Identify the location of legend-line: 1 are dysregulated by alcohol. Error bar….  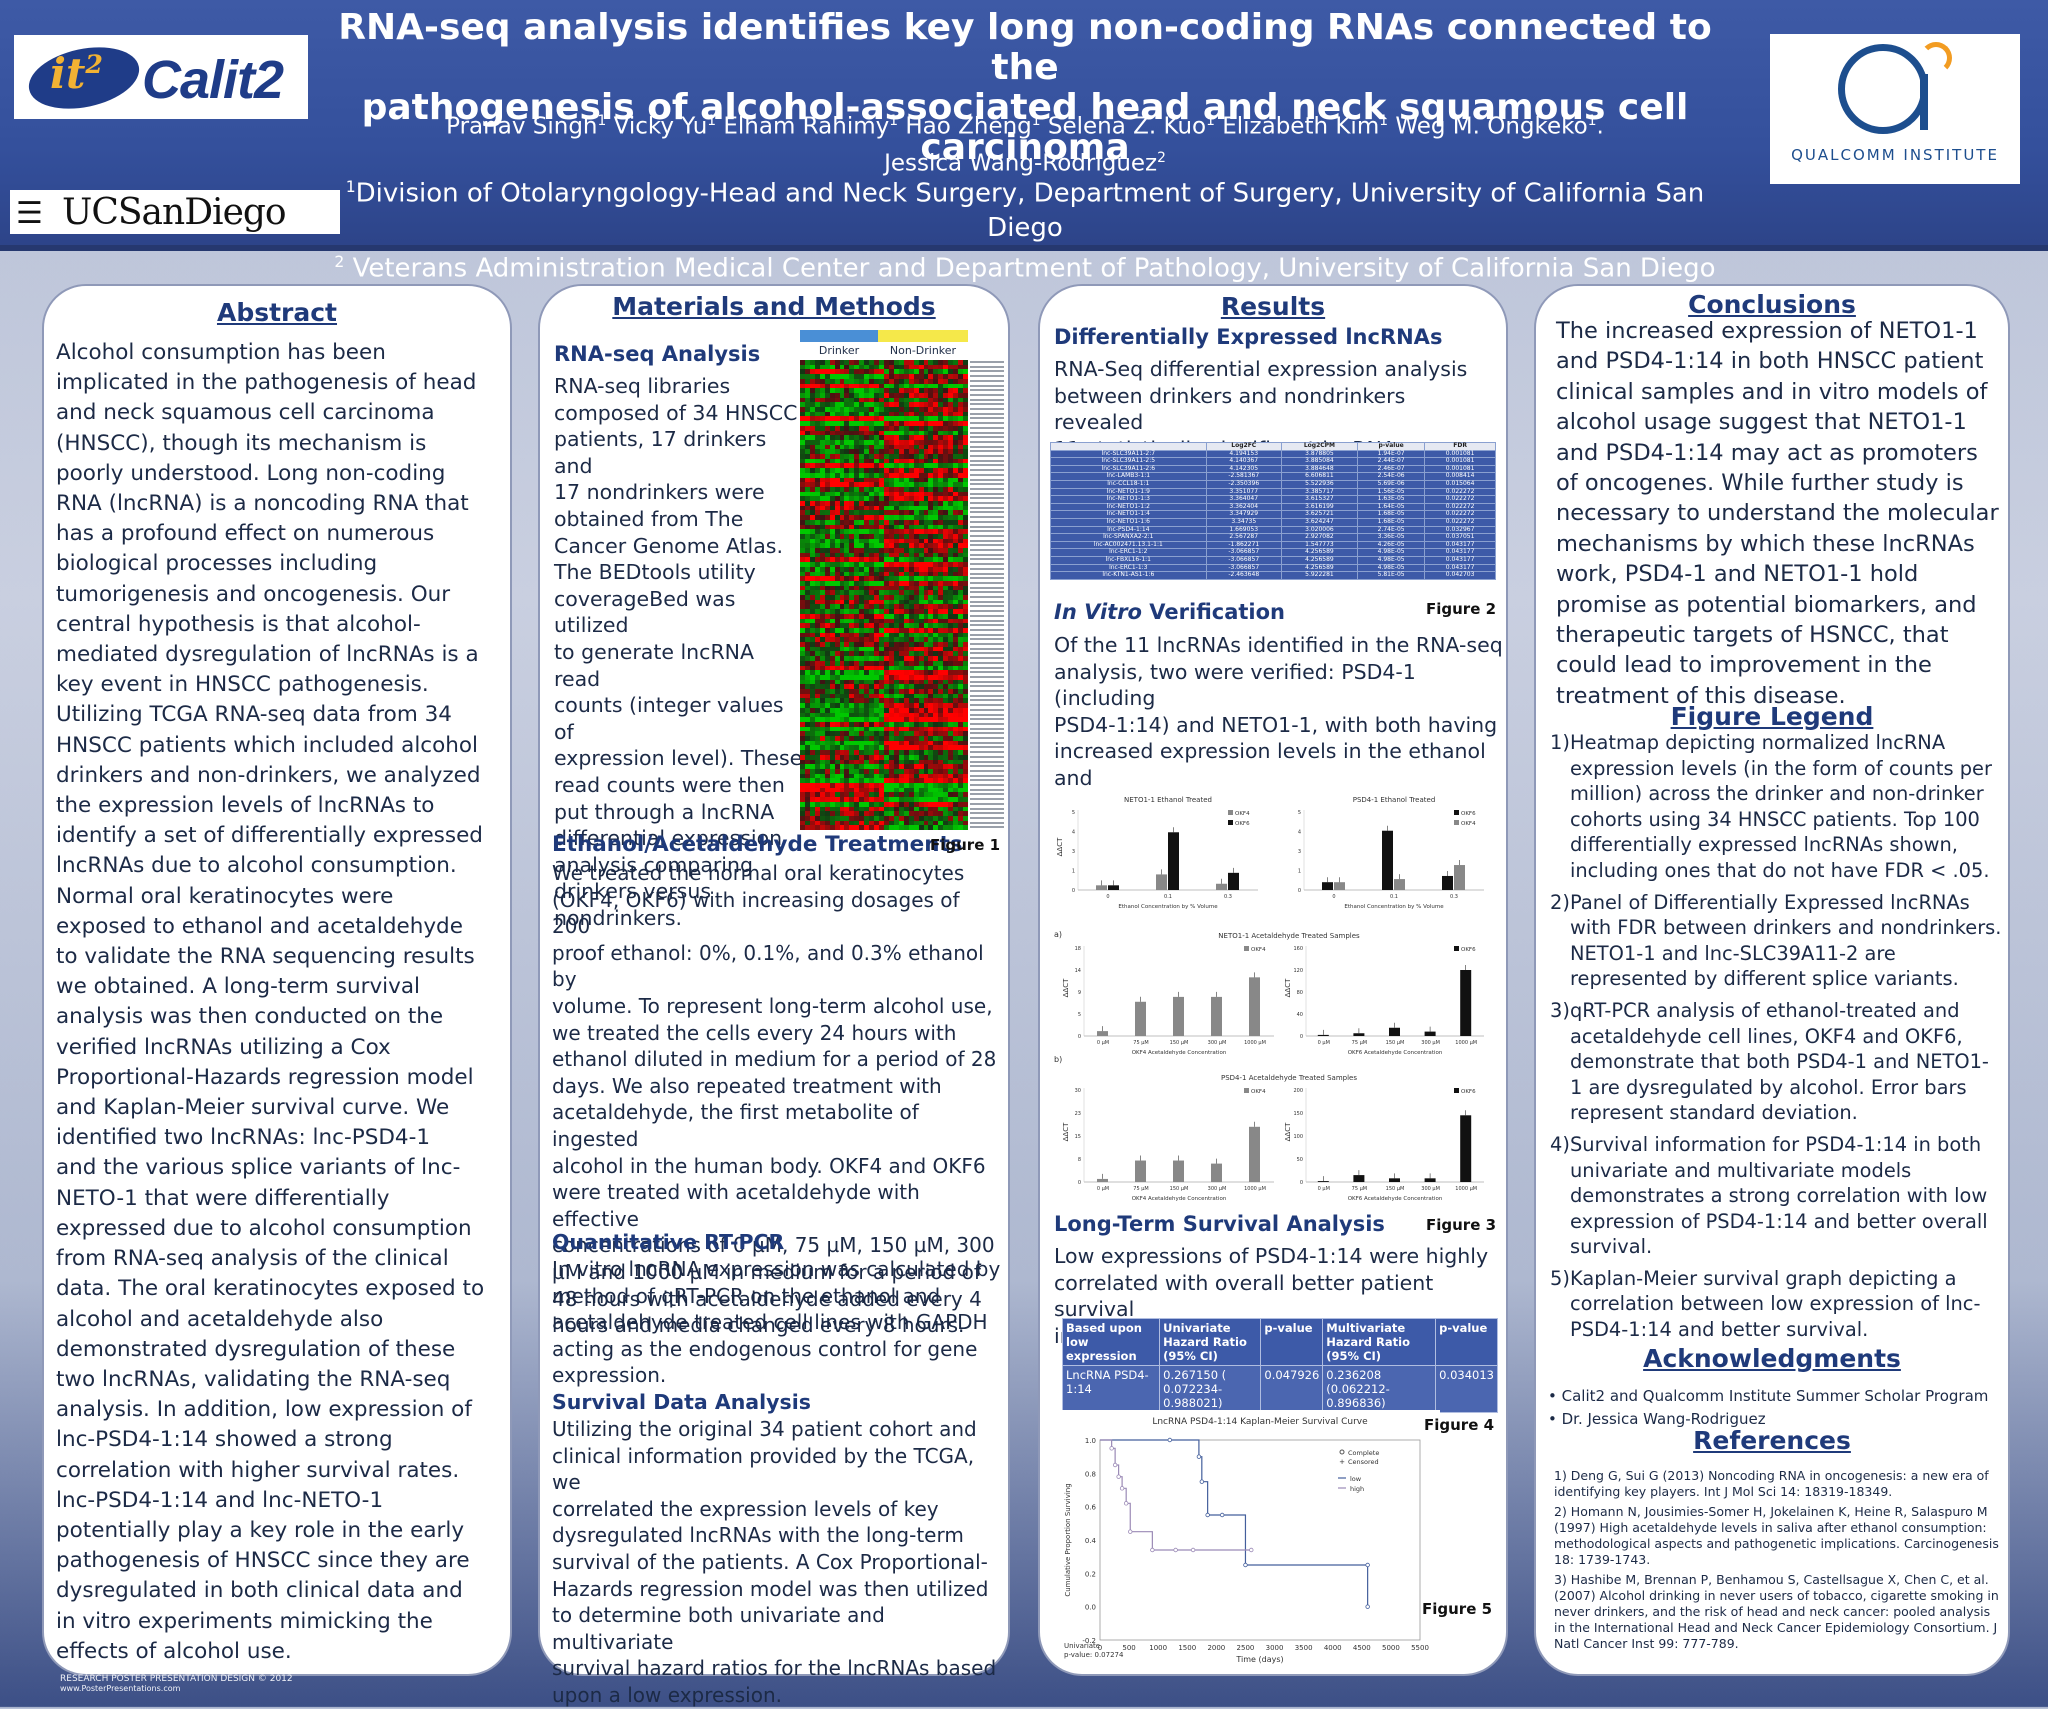
(1768, 1087).